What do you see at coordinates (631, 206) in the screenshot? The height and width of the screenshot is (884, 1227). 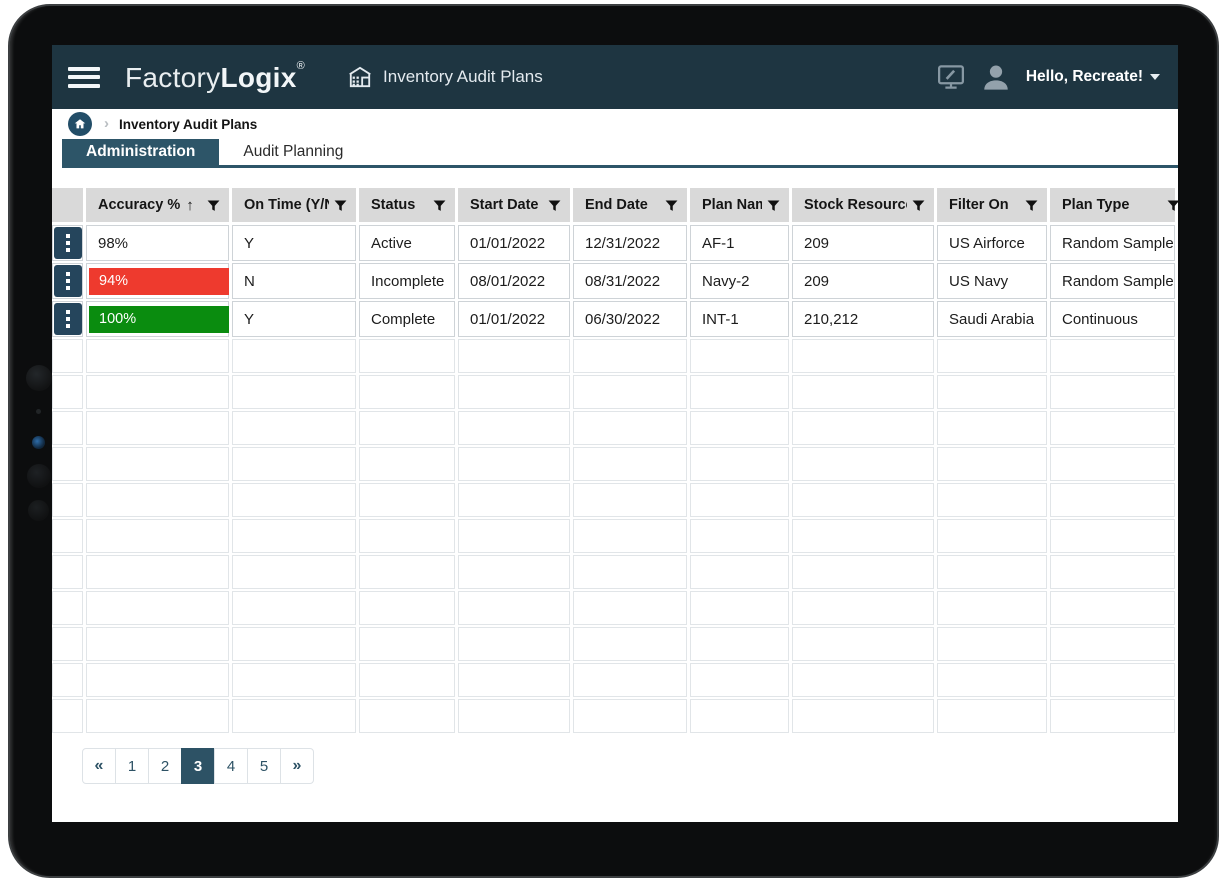 I see `column-header-end-date: End Date` at bounding box center [631, 206].